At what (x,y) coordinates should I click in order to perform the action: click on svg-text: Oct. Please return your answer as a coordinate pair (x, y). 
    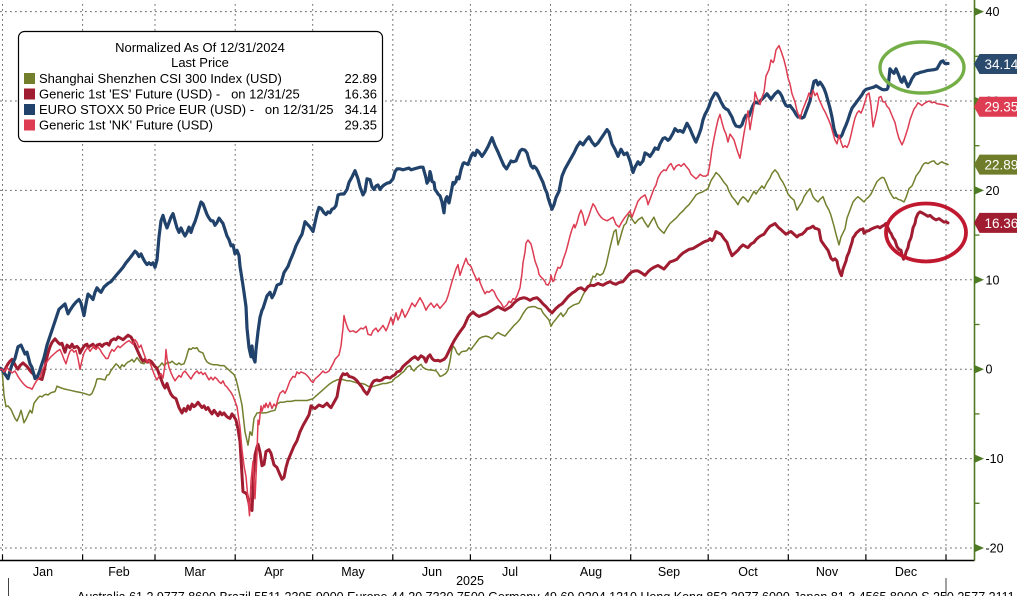
    Looking at the image, I should click on (748, 572).